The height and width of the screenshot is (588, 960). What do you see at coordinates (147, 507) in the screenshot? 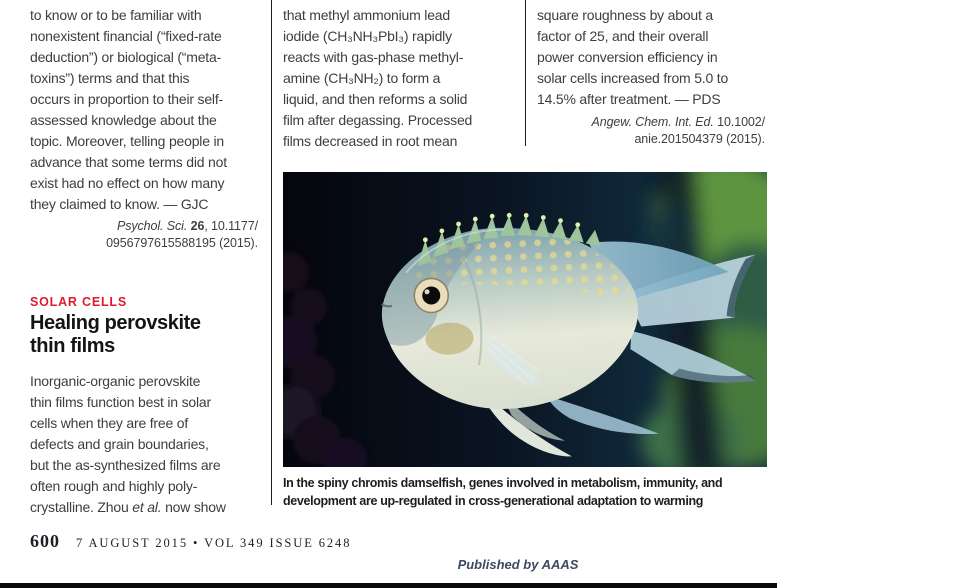
I see `et-al-italic: et al.` at bounding box center [147, 507].